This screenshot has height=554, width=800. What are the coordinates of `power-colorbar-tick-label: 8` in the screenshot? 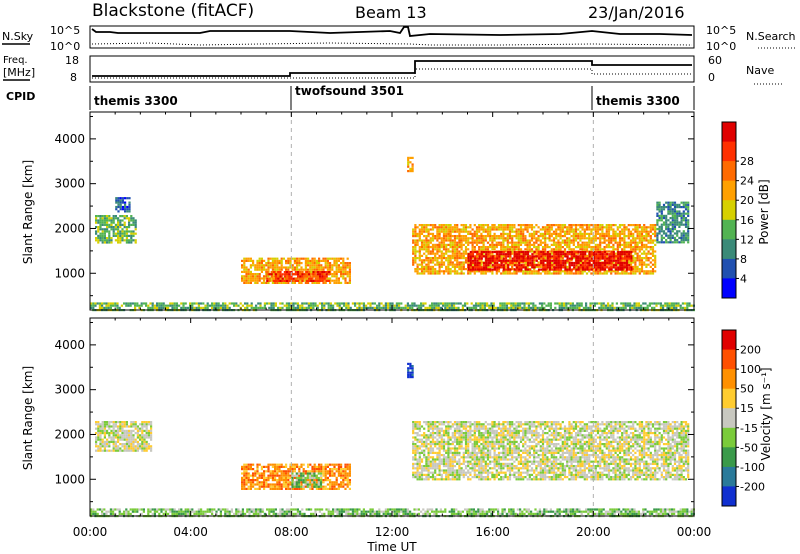 It's located at (743, 259).